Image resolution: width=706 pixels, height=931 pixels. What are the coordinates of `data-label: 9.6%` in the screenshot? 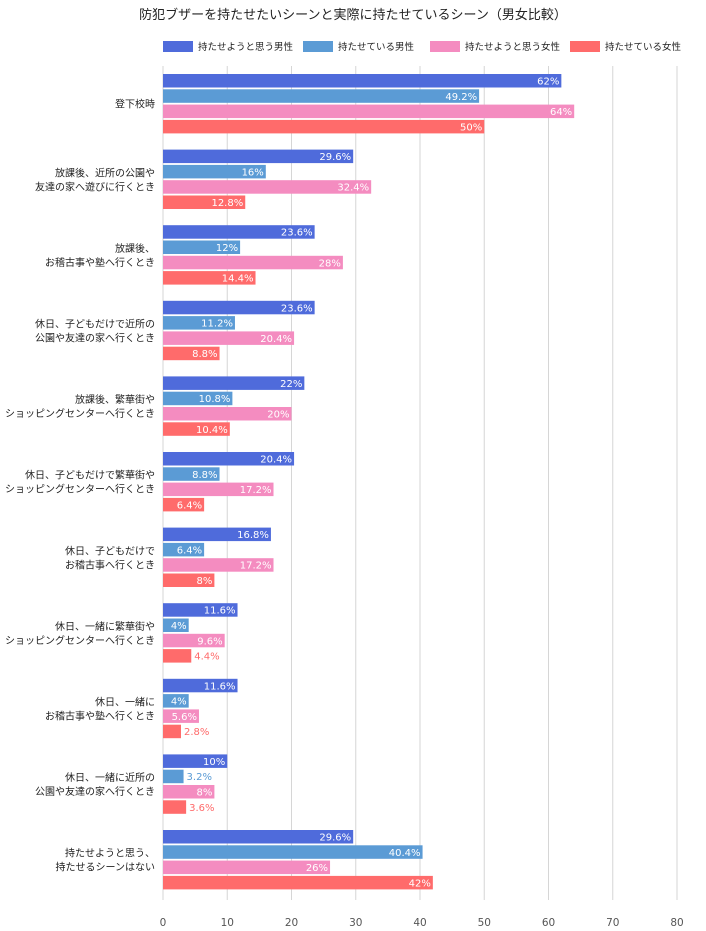 It's located at (209, 641).